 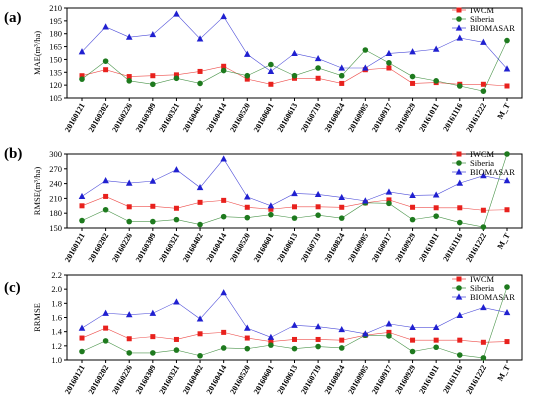 What do you see at coordinates (56, 275) in the screenshot?
I see `y-tick-label: 2.2` at bounding box center [56, 275].